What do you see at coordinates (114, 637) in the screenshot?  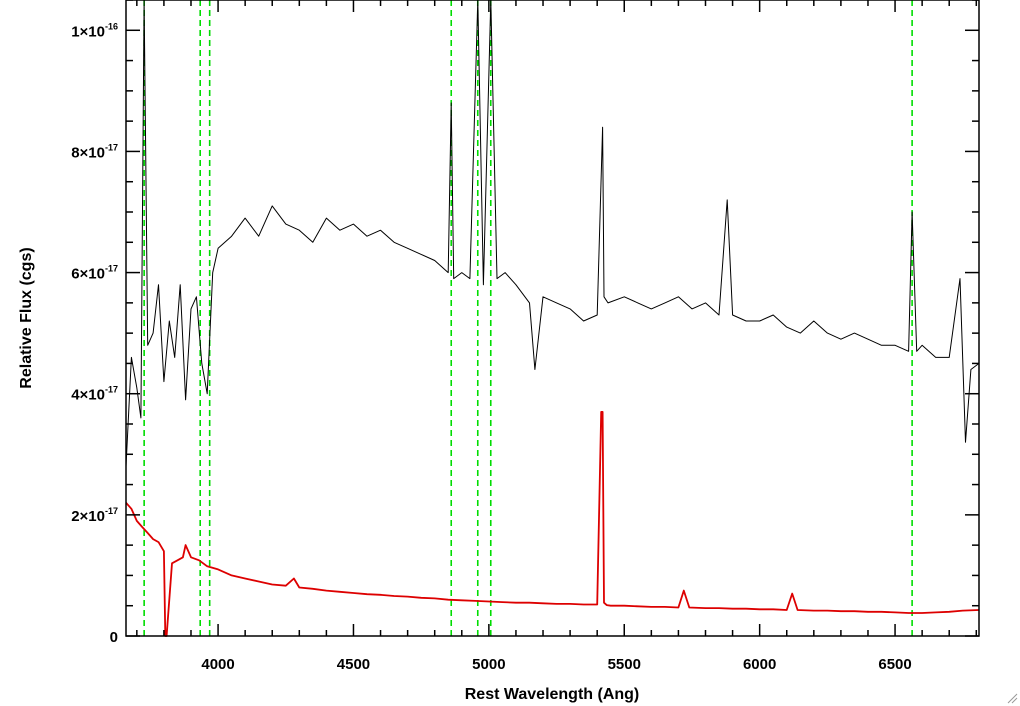 I see `y-tick-label-0: 0` at bounding box center [114, 637].